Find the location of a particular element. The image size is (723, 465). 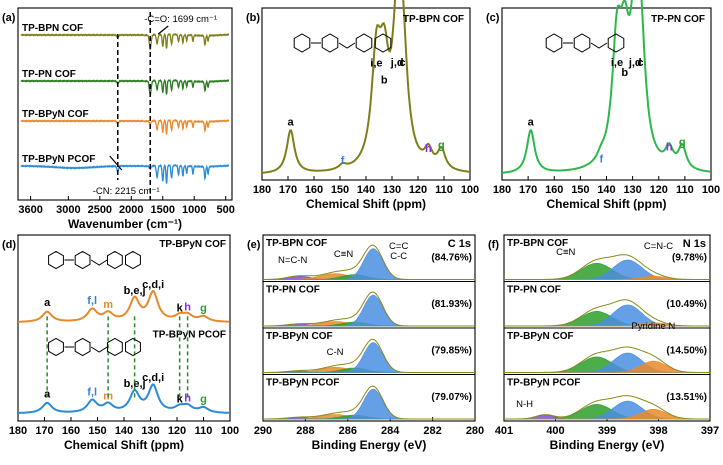

x-tick-label-c: 160 is located at coordinates (554, 190).